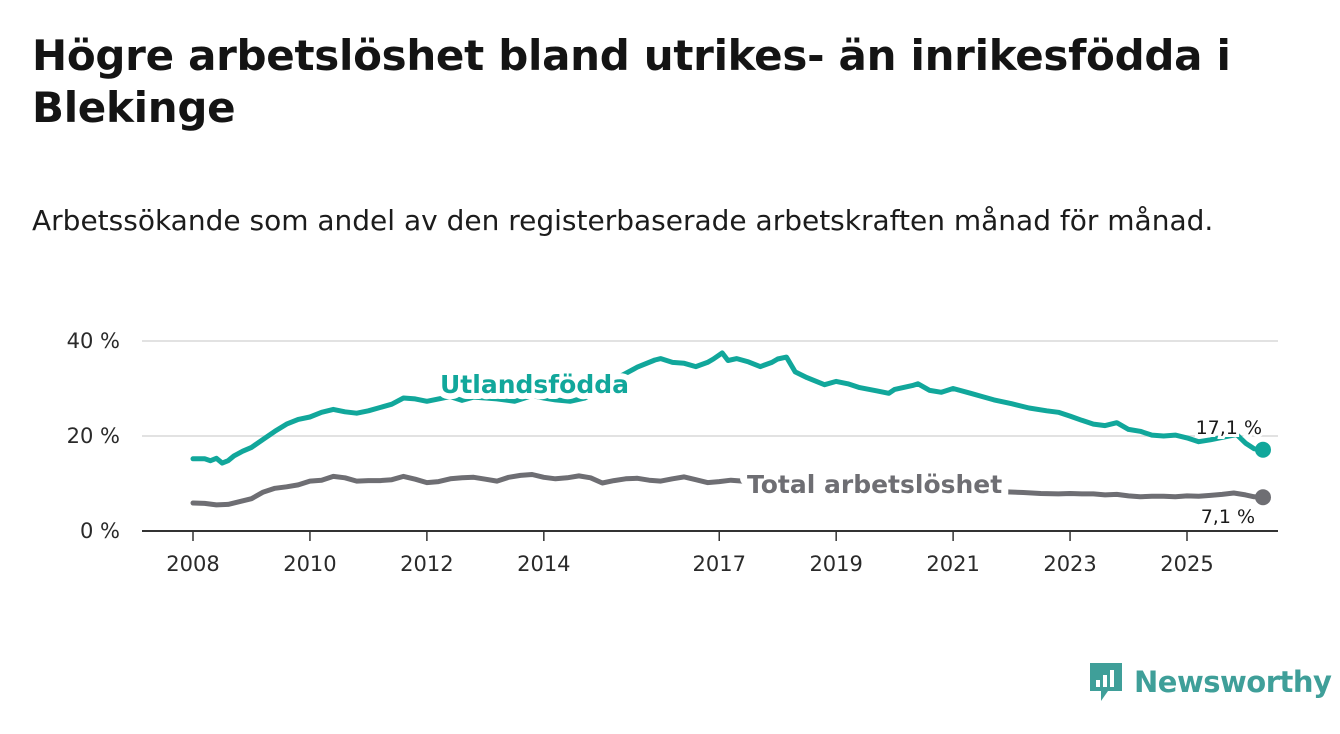  Describe the element at coordinates (534, 384) in the screenshot. I see `series-label-utlandsfodda: Utlandsfödda` at that location.